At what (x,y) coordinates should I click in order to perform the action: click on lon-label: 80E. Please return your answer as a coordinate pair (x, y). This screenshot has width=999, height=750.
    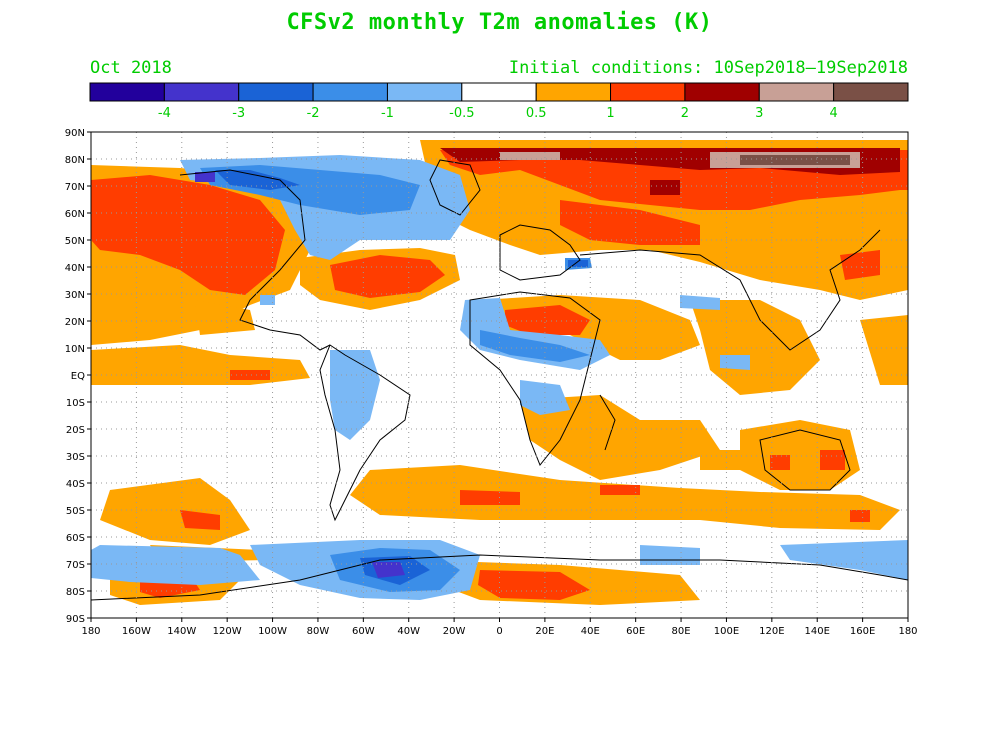
    Looking at the image, I should click on (681, 631).